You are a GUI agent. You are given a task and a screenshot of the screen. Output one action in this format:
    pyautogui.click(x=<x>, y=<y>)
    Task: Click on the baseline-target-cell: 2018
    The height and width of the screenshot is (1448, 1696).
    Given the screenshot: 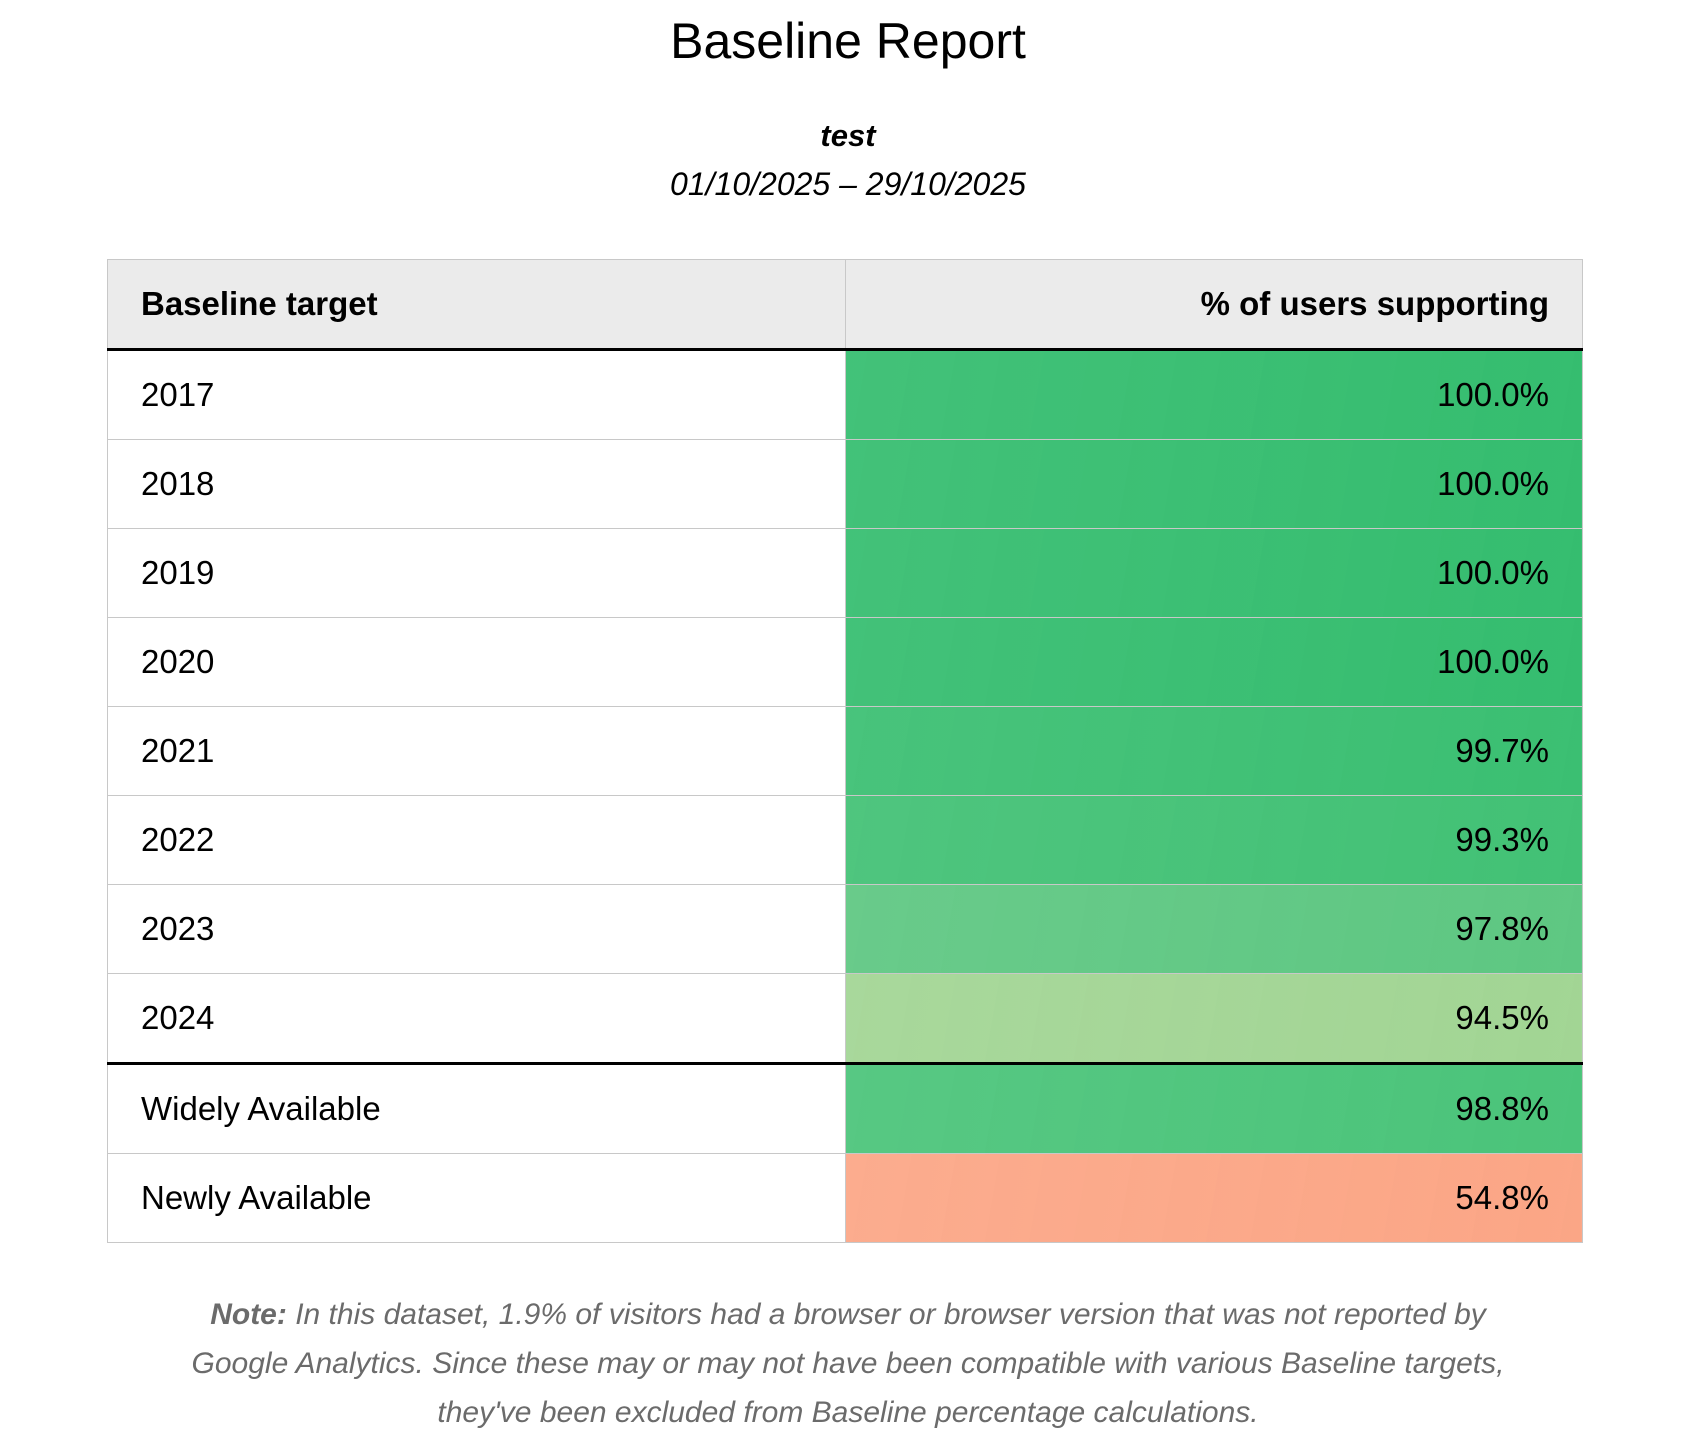 What is the action you would take?
    pyautogui.click(x=476, y=484)
    